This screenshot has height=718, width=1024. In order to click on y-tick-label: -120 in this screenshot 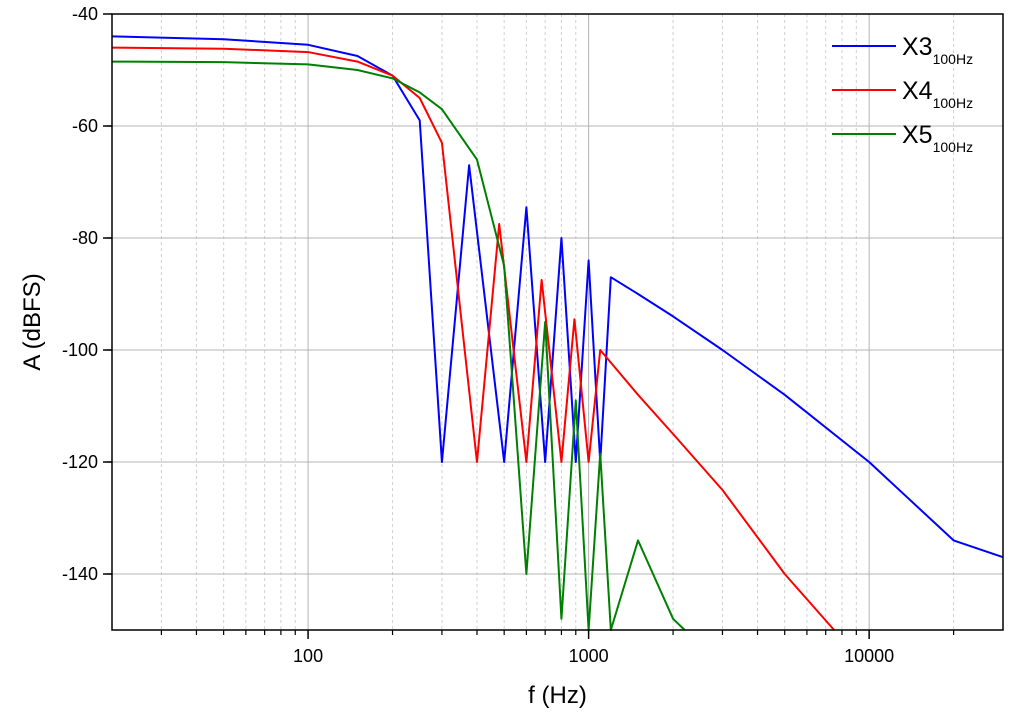, I will do `click(80, 462)`.